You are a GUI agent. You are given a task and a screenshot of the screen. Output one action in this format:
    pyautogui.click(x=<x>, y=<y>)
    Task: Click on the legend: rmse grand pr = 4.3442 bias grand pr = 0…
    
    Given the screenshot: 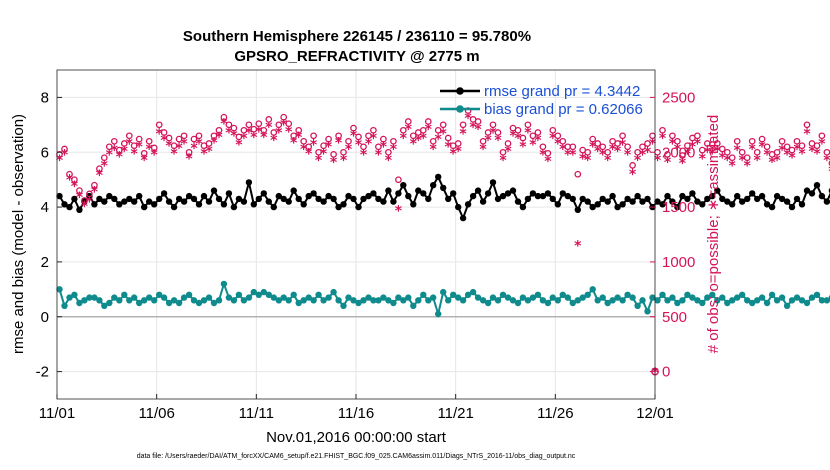 What is the action you would take?
    pyautogui.click(x=541, y=100)
    